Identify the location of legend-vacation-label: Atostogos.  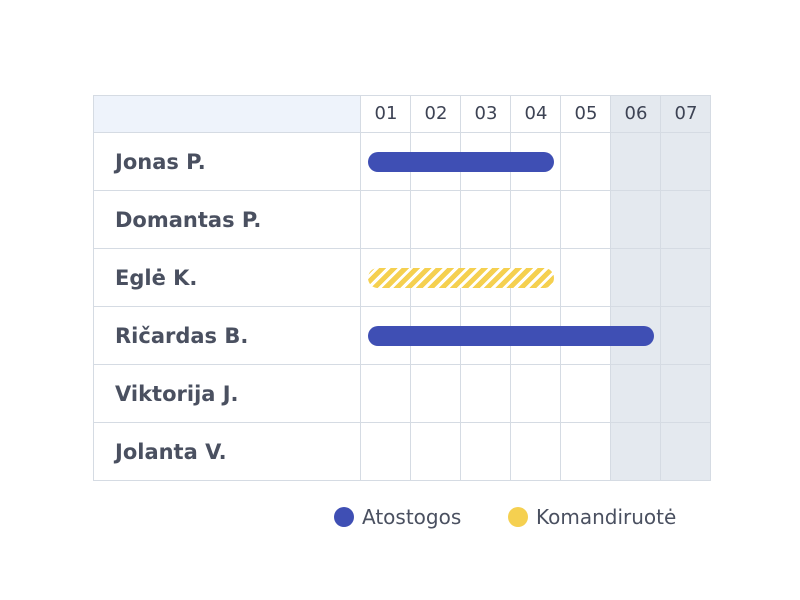
(412, 517).